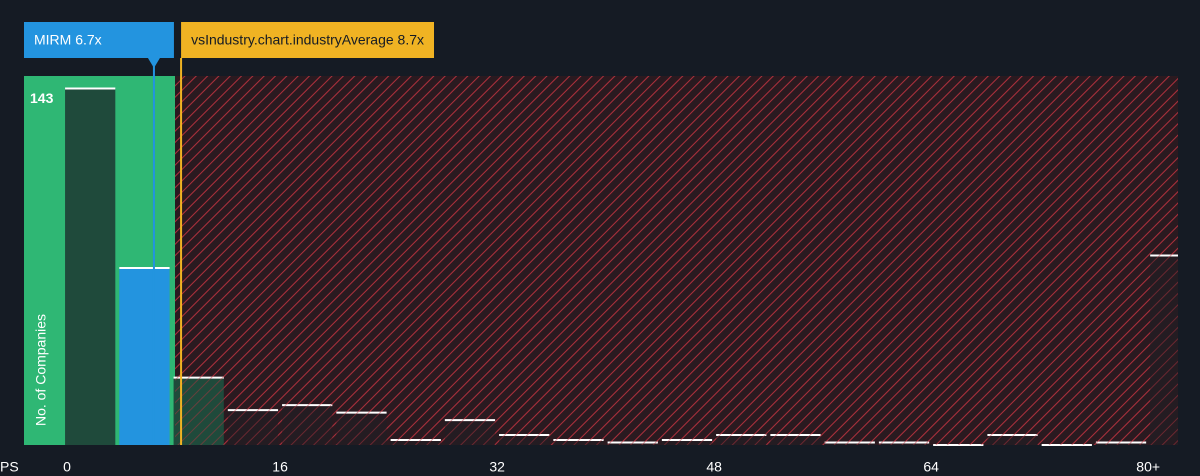 Image resolution: width=1200 pixels, height=476 pixels. Describe the element at coordinates (42, 98) in the screenshot. I see `value-label: 143` at that location.